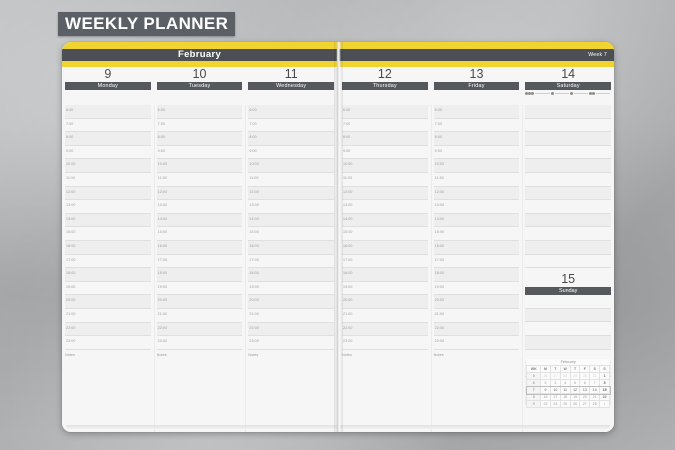  I want to click on mini-calendar-week-row: 5 26 27 28 29 30 31 1, so click(568, 376).